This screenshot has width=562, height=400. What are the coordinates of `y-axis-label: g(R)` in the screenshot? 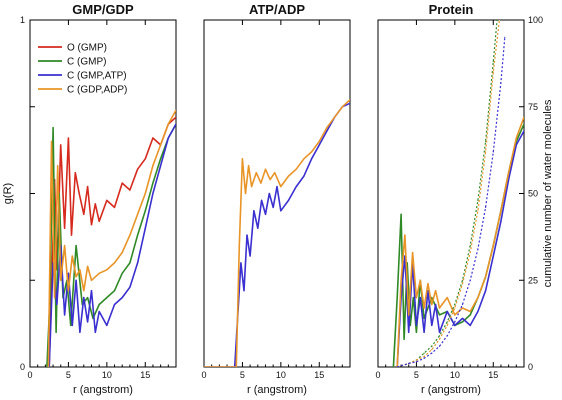 It's located at (8, 193).